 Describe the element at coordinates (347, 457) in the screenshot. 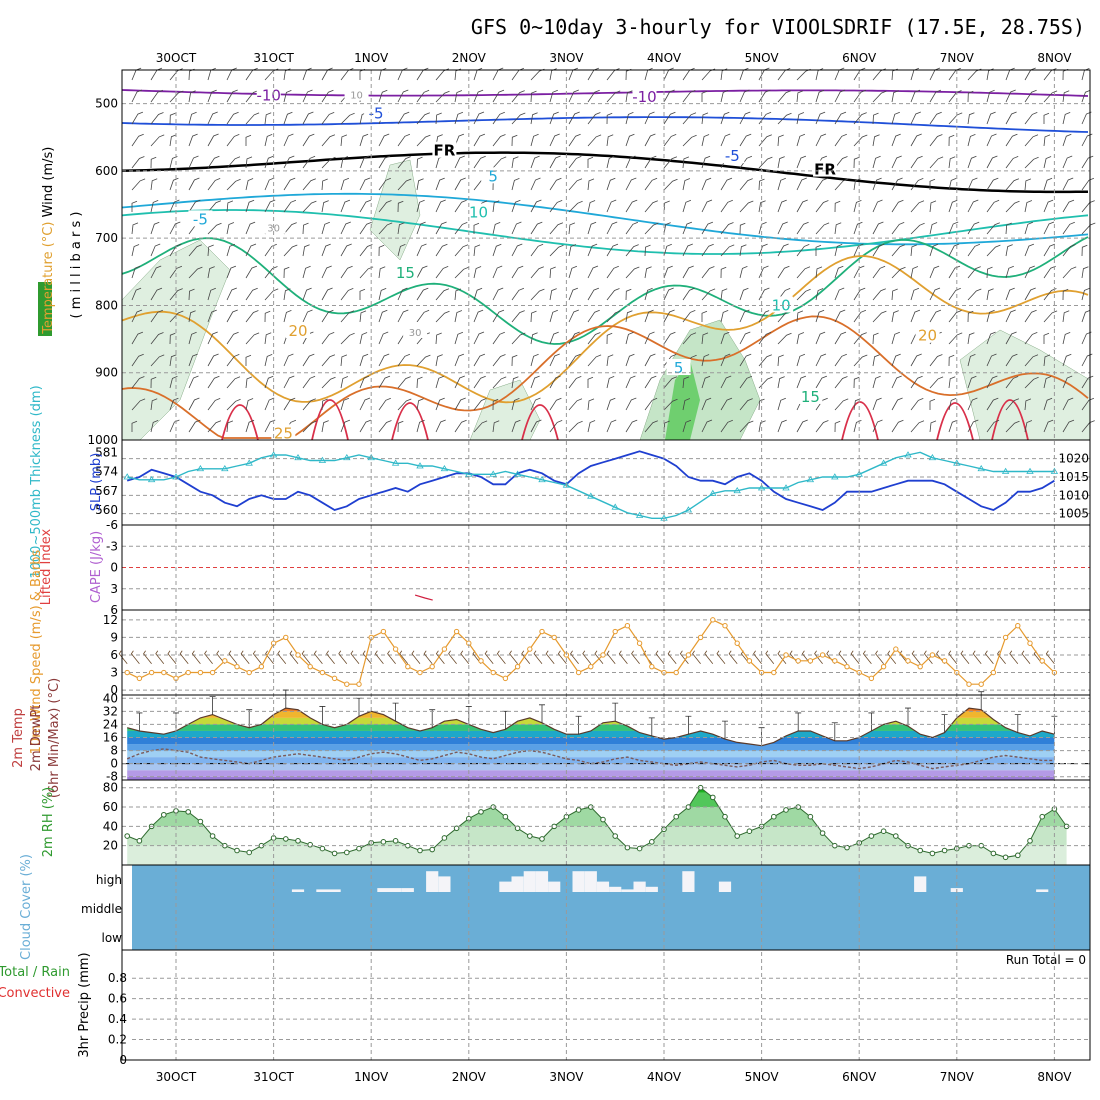

I see `thickness-point` at that location.